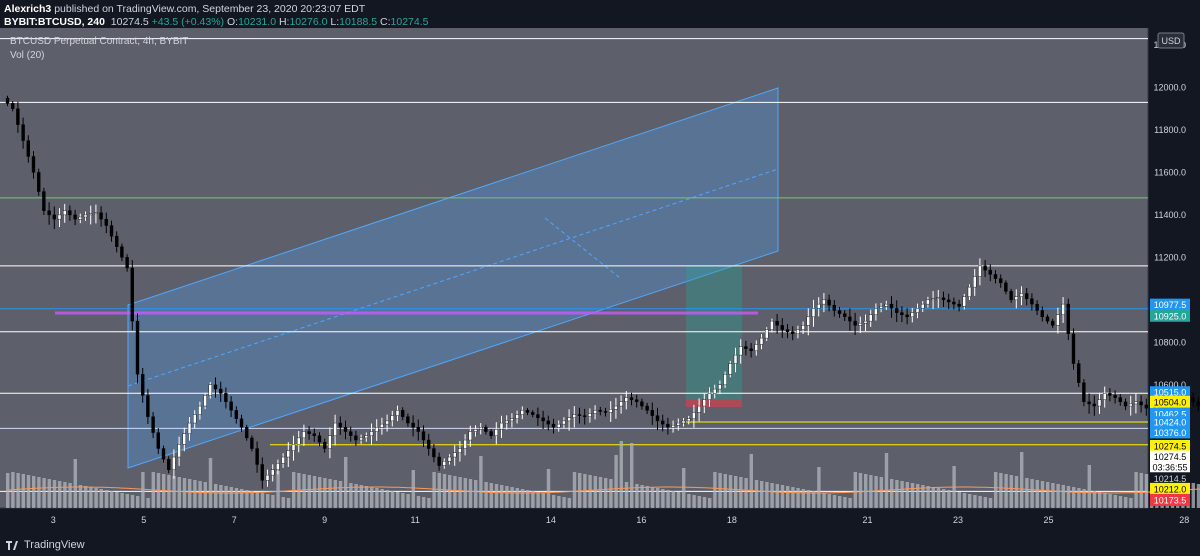 This screenshot has height=556, width=1200. I want to click on author-name: Alexrich3, so click(28, 9).